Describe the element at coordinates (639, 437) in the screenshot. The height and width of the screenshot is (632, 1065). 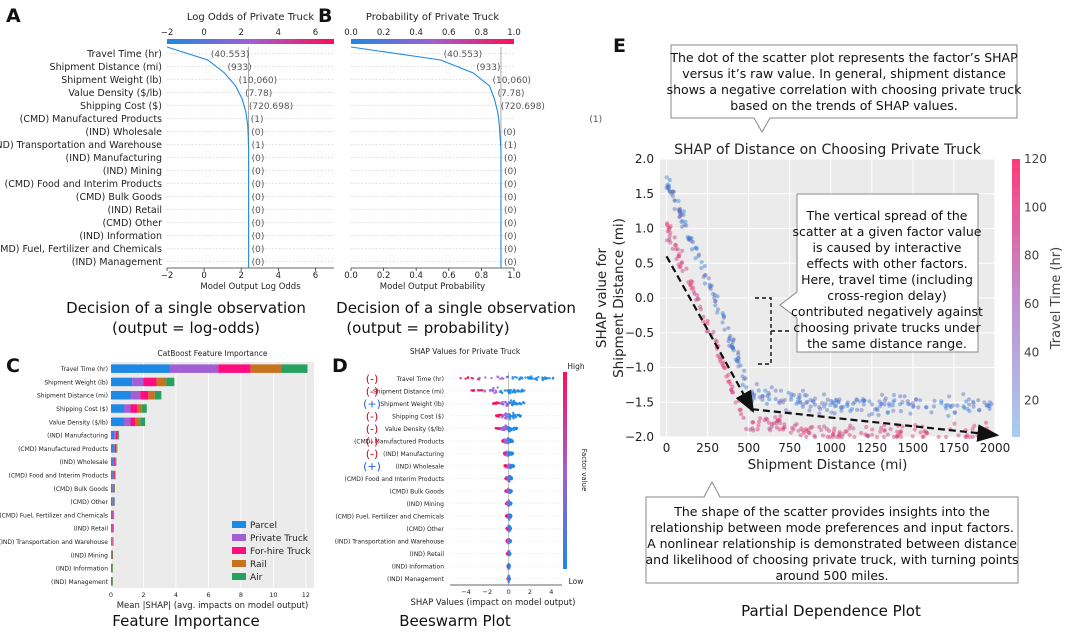
I see `y-tick-label: −2.0` at that location.